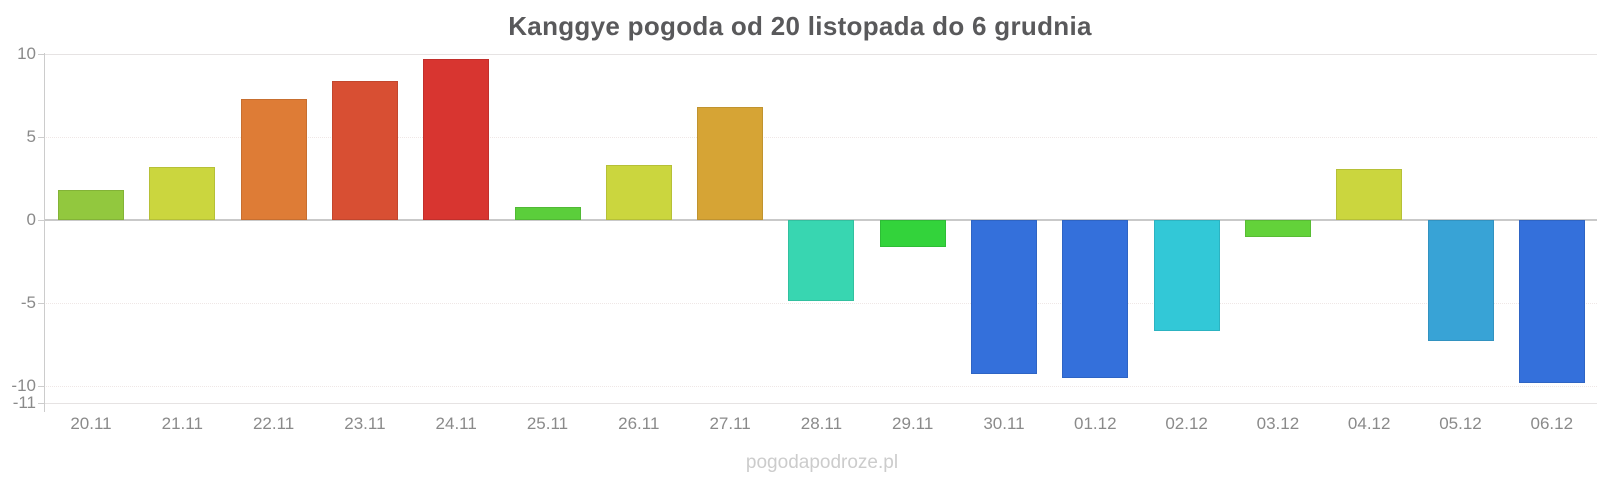 This screenshot has width=1600, height=480. Describe the element at coordinates (1004, 297) in the screenshot. I see `bar-30.11` at that location.